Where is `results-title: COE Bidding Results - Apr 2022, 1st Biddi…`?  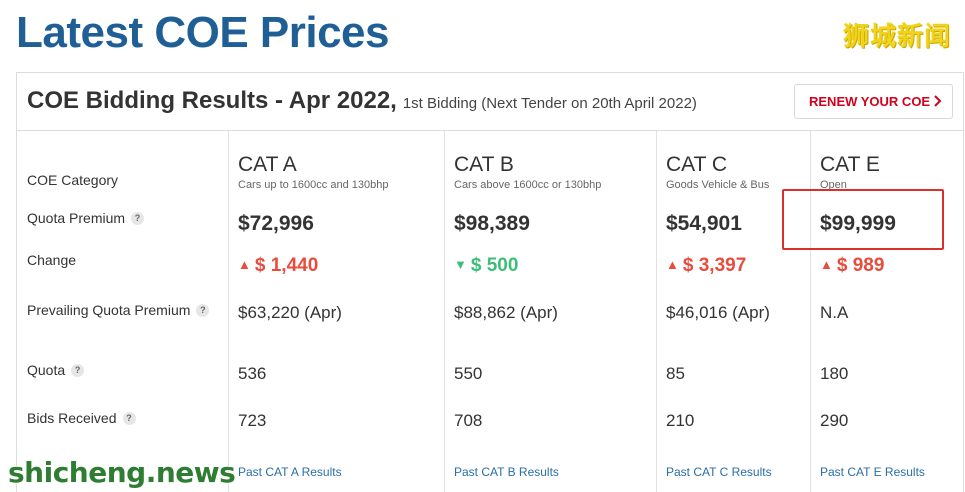 results-title: COE Bidding Results - Apr 2022, 1st Biddi… is located at coordinates (362, 101).